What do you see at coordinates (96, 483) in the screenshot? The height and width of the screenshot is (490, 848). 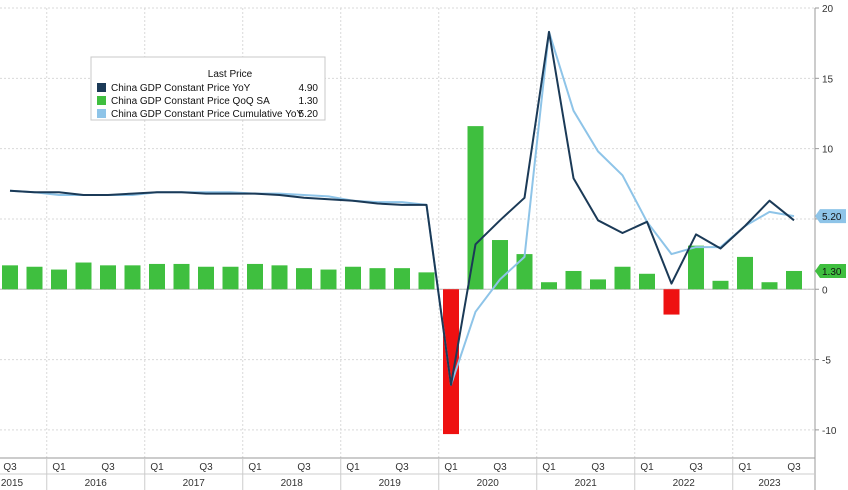 I see `x-year-label: 2016` at bounding box center [96, 483].